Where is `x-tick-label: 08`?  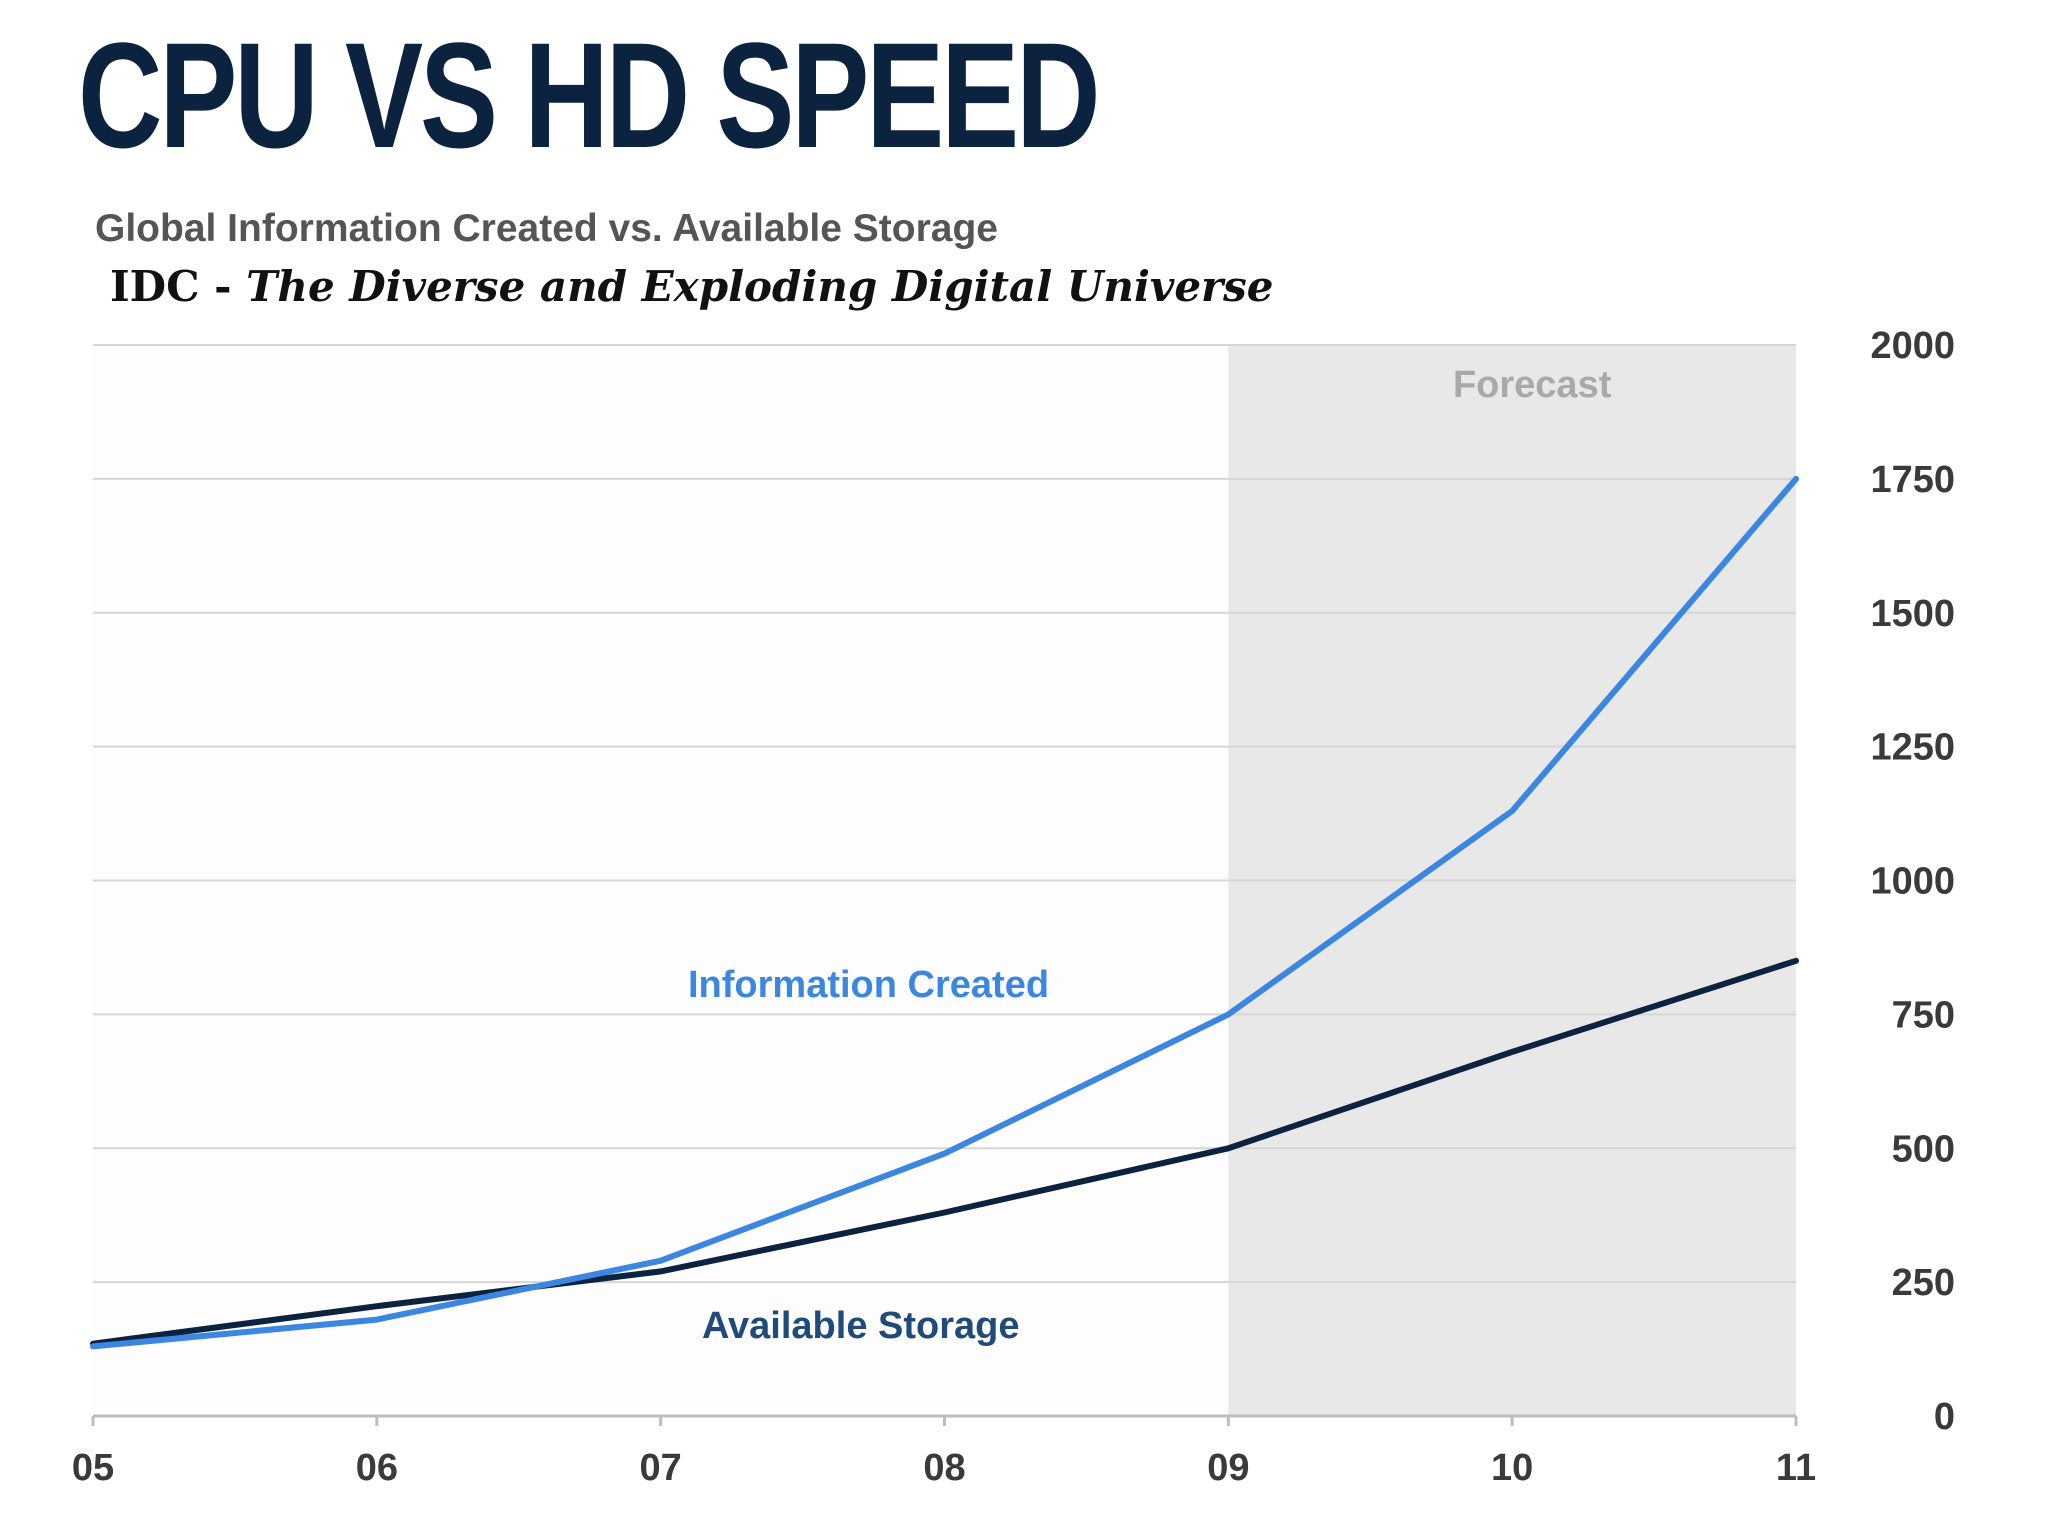
x-tick-label: 08 is located at coordinates (944, 1468).